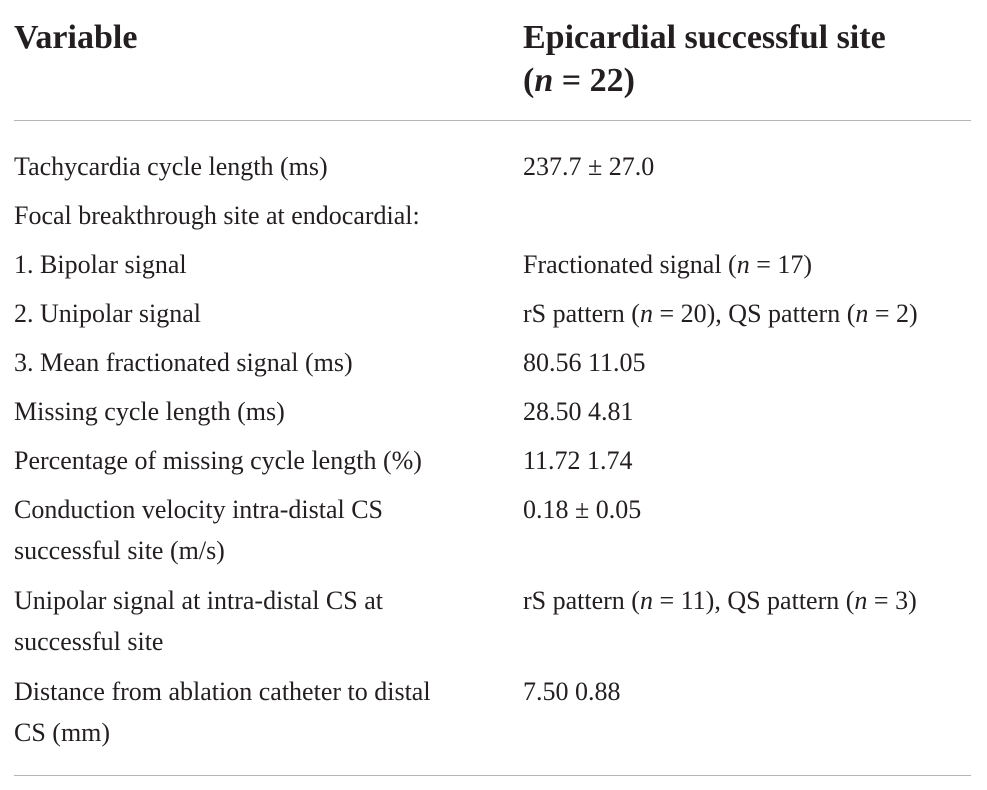 The height and width of the screenshot is (790, 987). What do you see at coordinates (747, 215) in the screenshot?
I see `row-value` at bounding box center [747, 215].